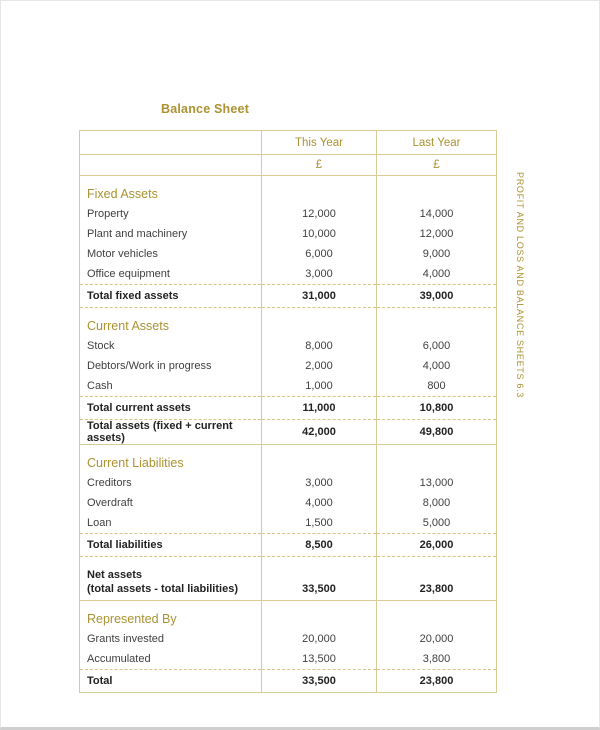 The image size is (600, 730). What do you see at coordinates (319, 503) in the screenshot?
I see `this-year-value: 4,000` at bounding box center [319, 503].